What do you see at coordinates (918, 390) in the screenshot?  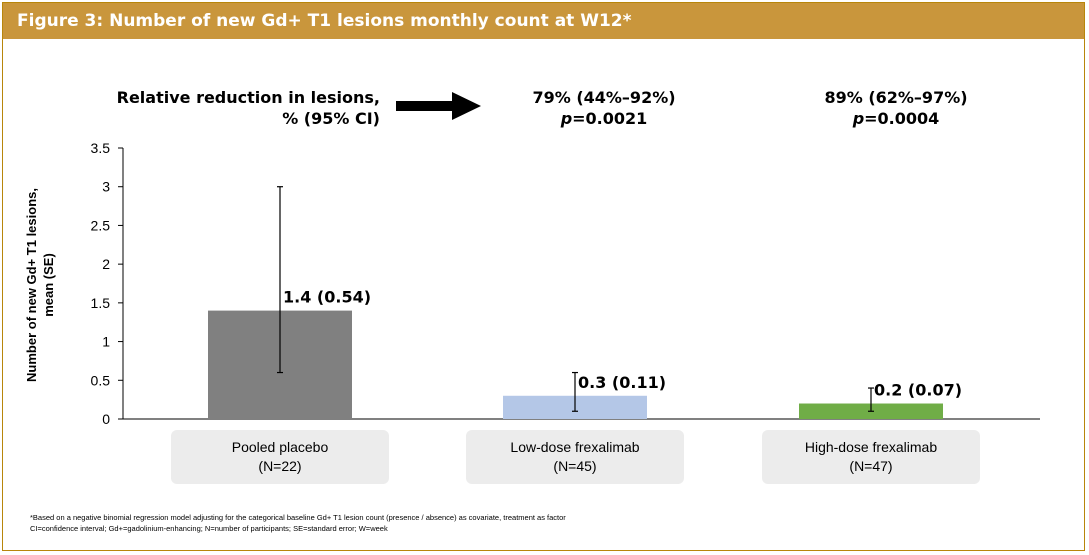 I see `data-label: 0.2 (0.07)` at bounding box center [918, 390].